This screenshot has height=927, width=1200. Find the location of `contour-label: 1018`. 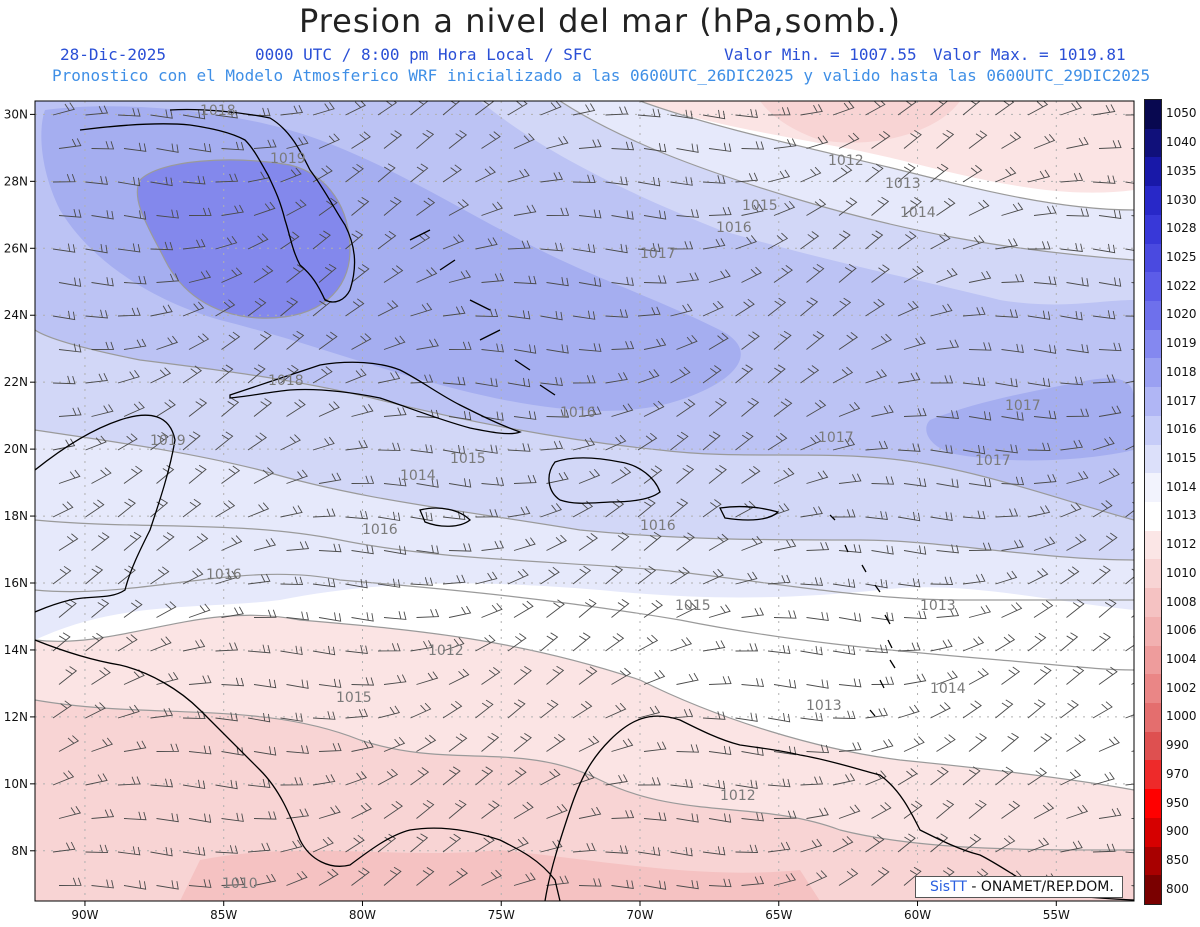

contour-label: 1018 is located at coordinates (218, 111).